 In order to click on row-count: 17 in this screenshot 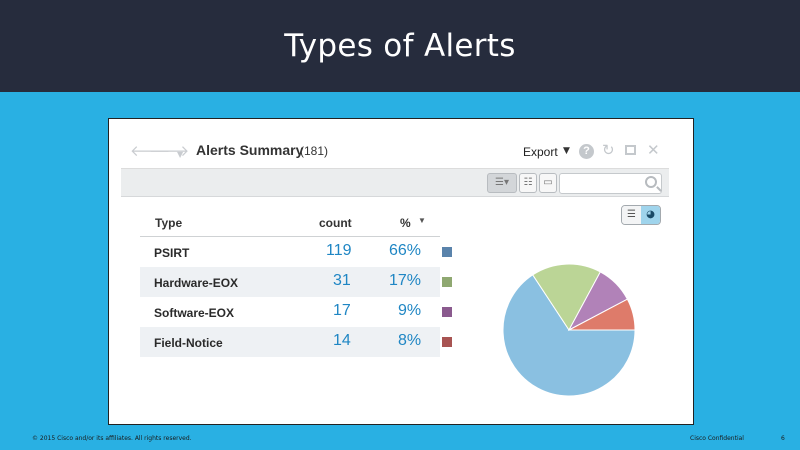, I will do `click(342, 310)`.